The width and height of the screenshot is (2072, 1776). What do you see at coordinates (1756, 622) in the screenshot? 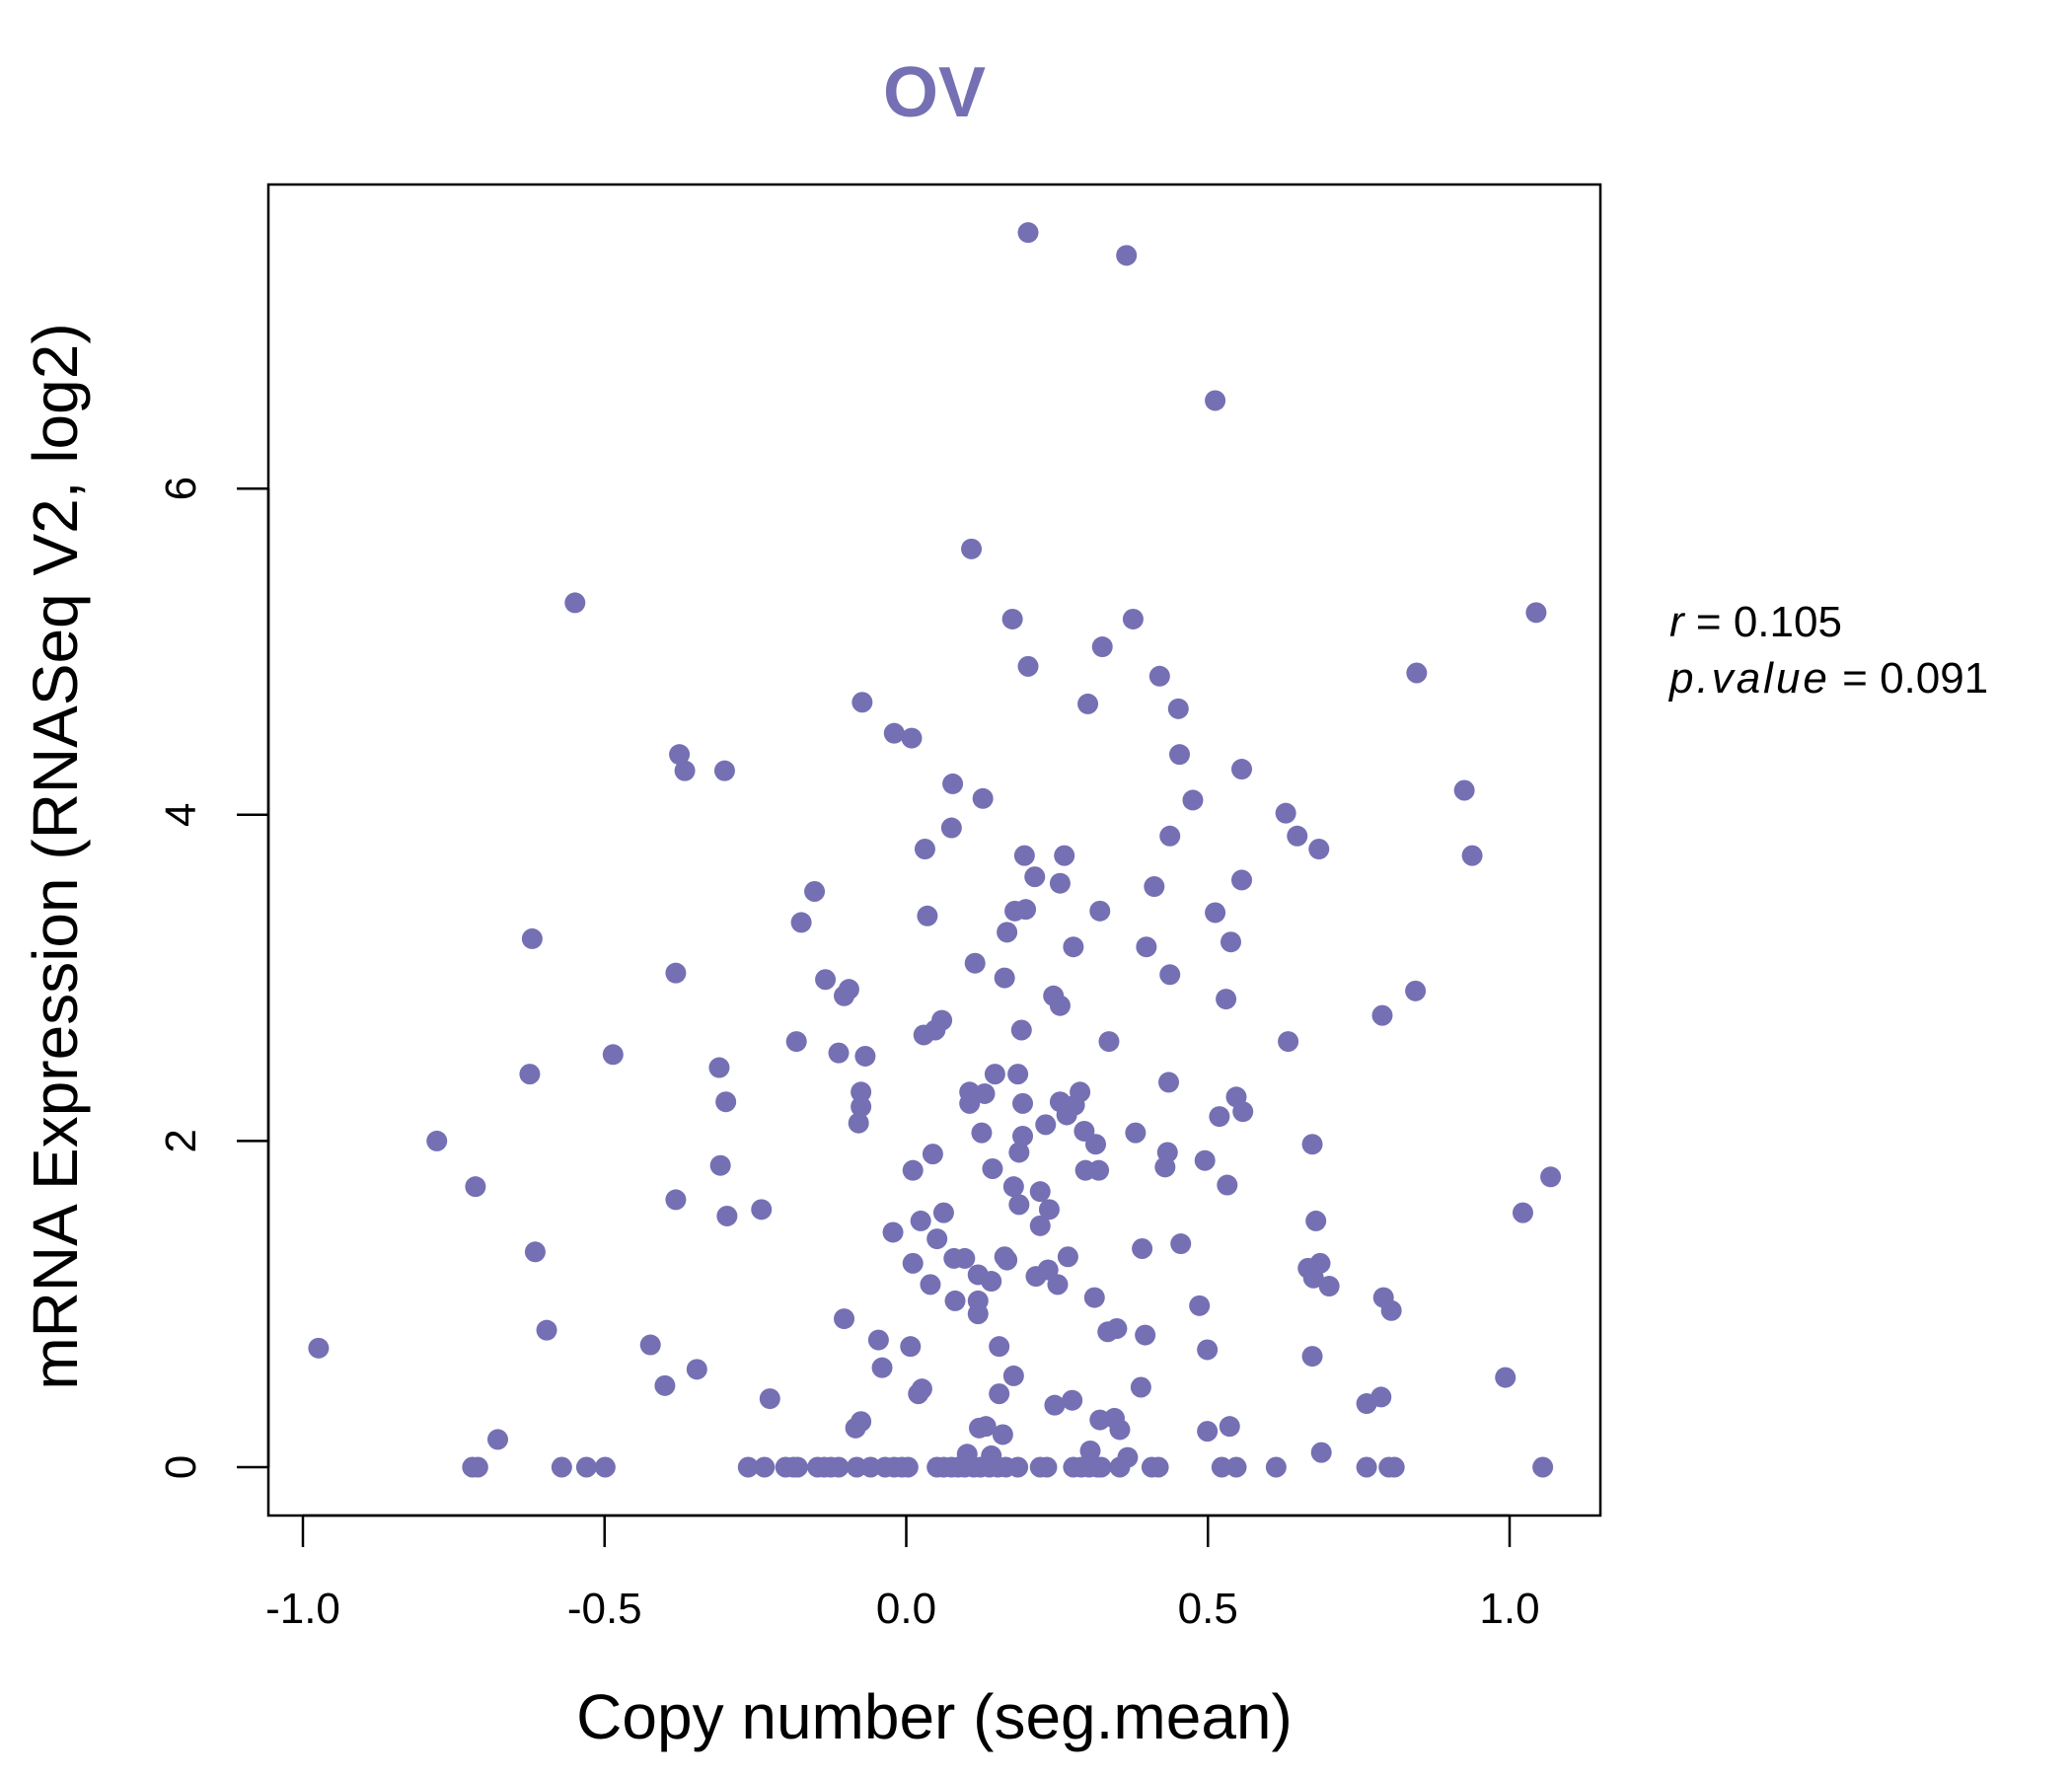
I see `correlation-annotation: r = 0.105` at bounding box center [1756, 622].